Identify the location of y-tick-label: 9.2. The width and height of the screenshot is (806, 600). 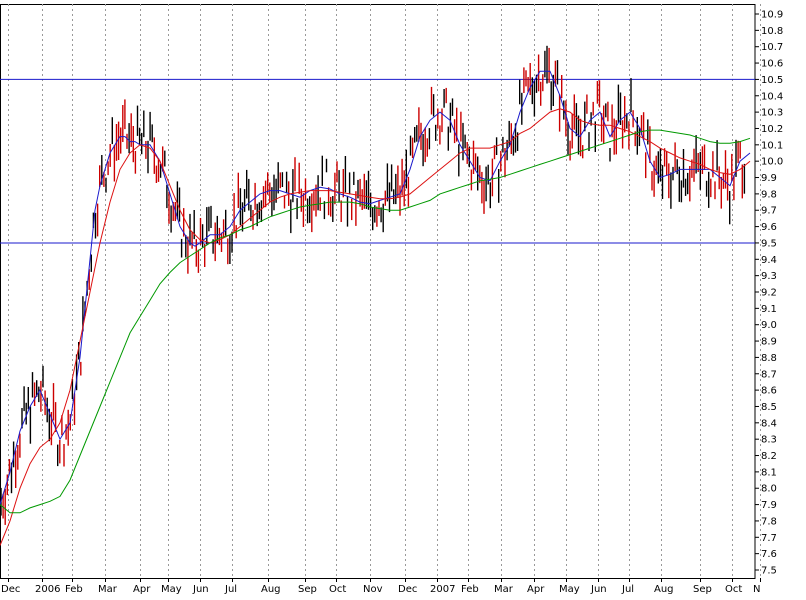
(769, 293).